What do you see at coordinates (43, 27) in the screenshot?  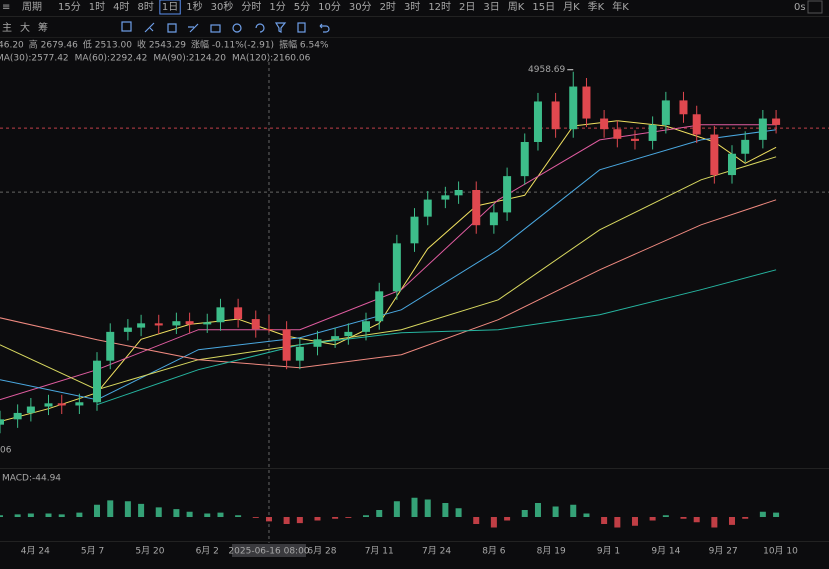 I see `indicator-button: 筹` at bounding box center [43, 27].